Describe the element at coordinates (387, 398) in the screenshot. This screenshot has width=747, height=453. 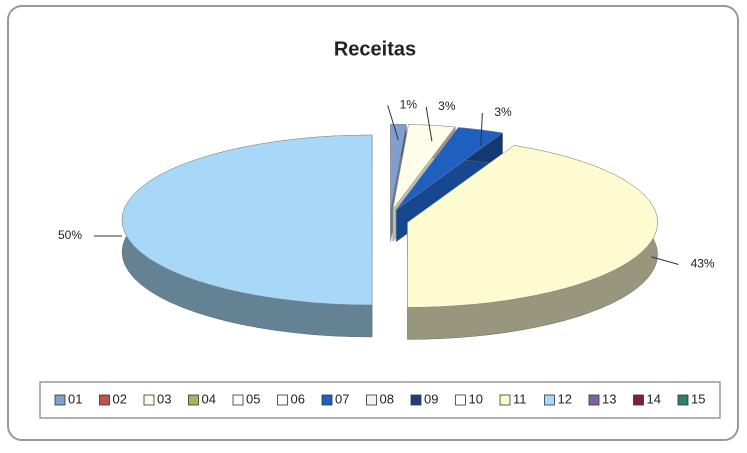
I see `legend-label: 08` at that location.